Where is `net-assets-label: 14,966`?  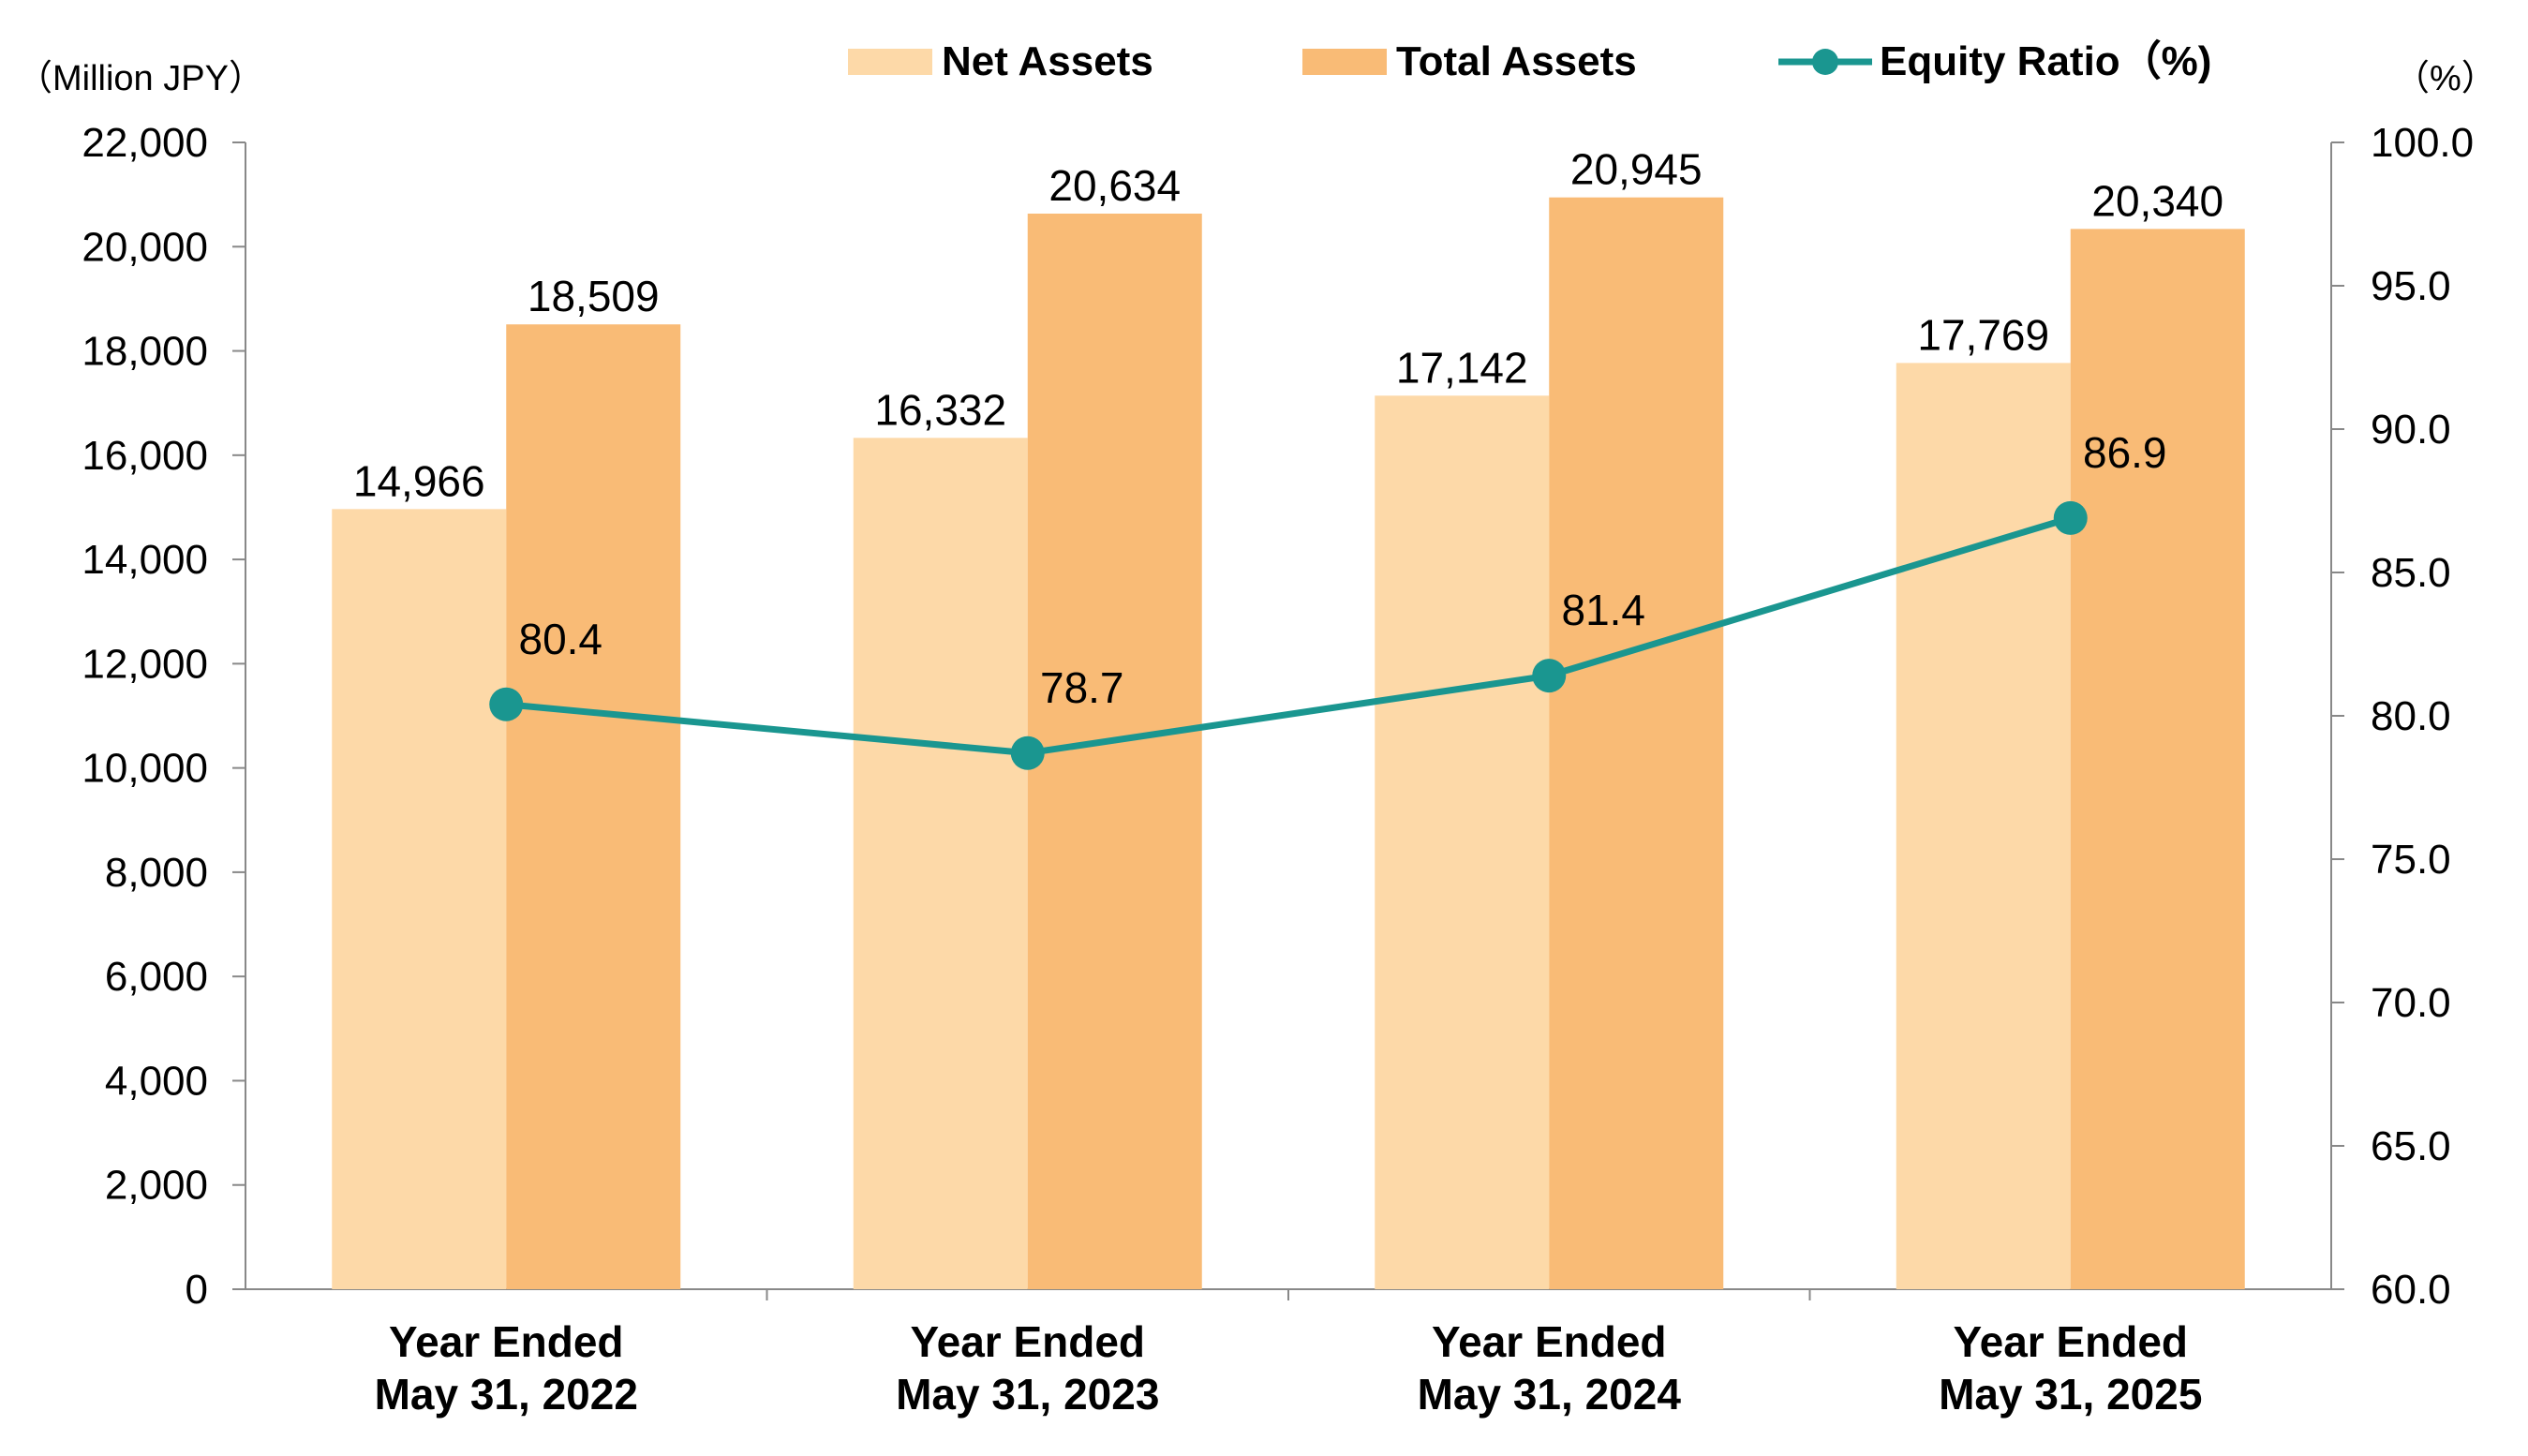
net-assets-label: 14,966 is located at coordinates (419, 480).